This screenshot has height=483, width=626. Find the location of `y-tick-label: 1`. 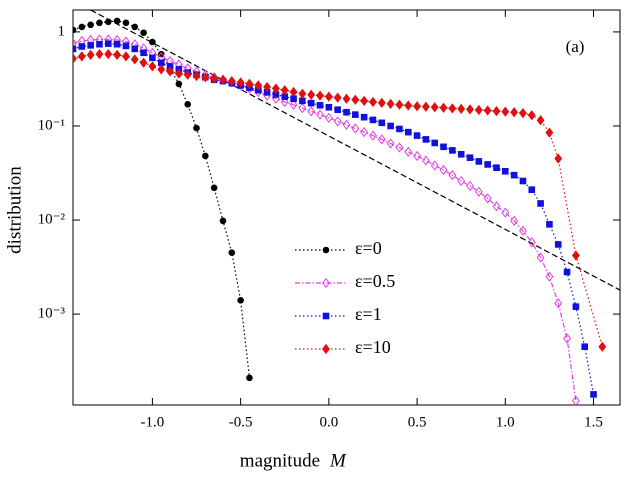

y-tick-label: 1 is located at coordinates (62, 31).